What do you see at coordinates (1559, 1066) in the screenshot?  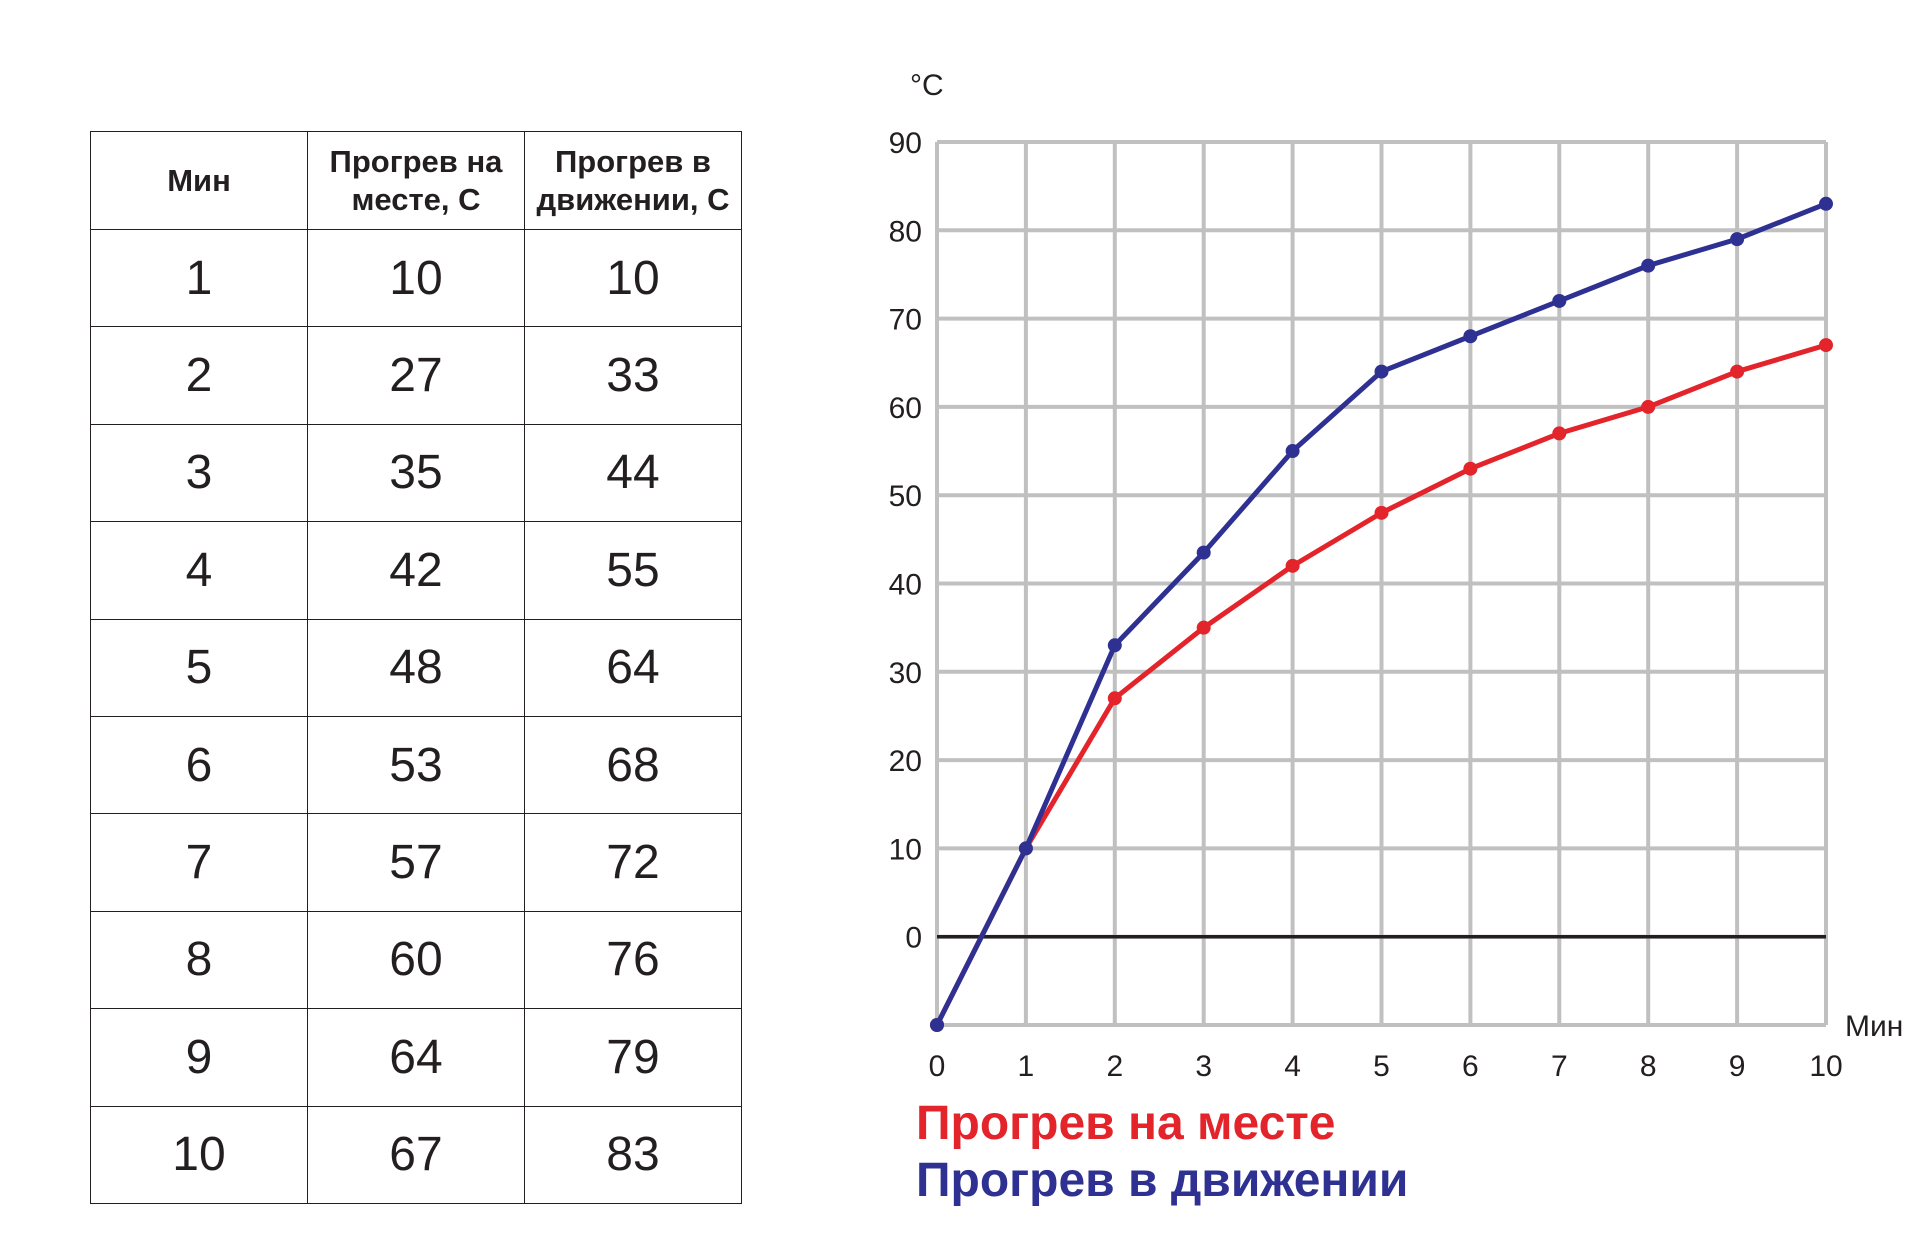 I see `x-tick-label: 7` at bounding box center [1559, 1066].